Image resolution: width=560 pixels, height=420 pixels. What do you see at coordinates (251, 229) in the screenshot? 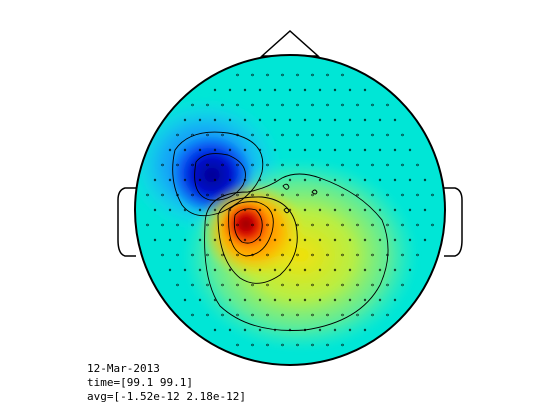
I see `contour-positive-inner` at bounding box center [251, 229].